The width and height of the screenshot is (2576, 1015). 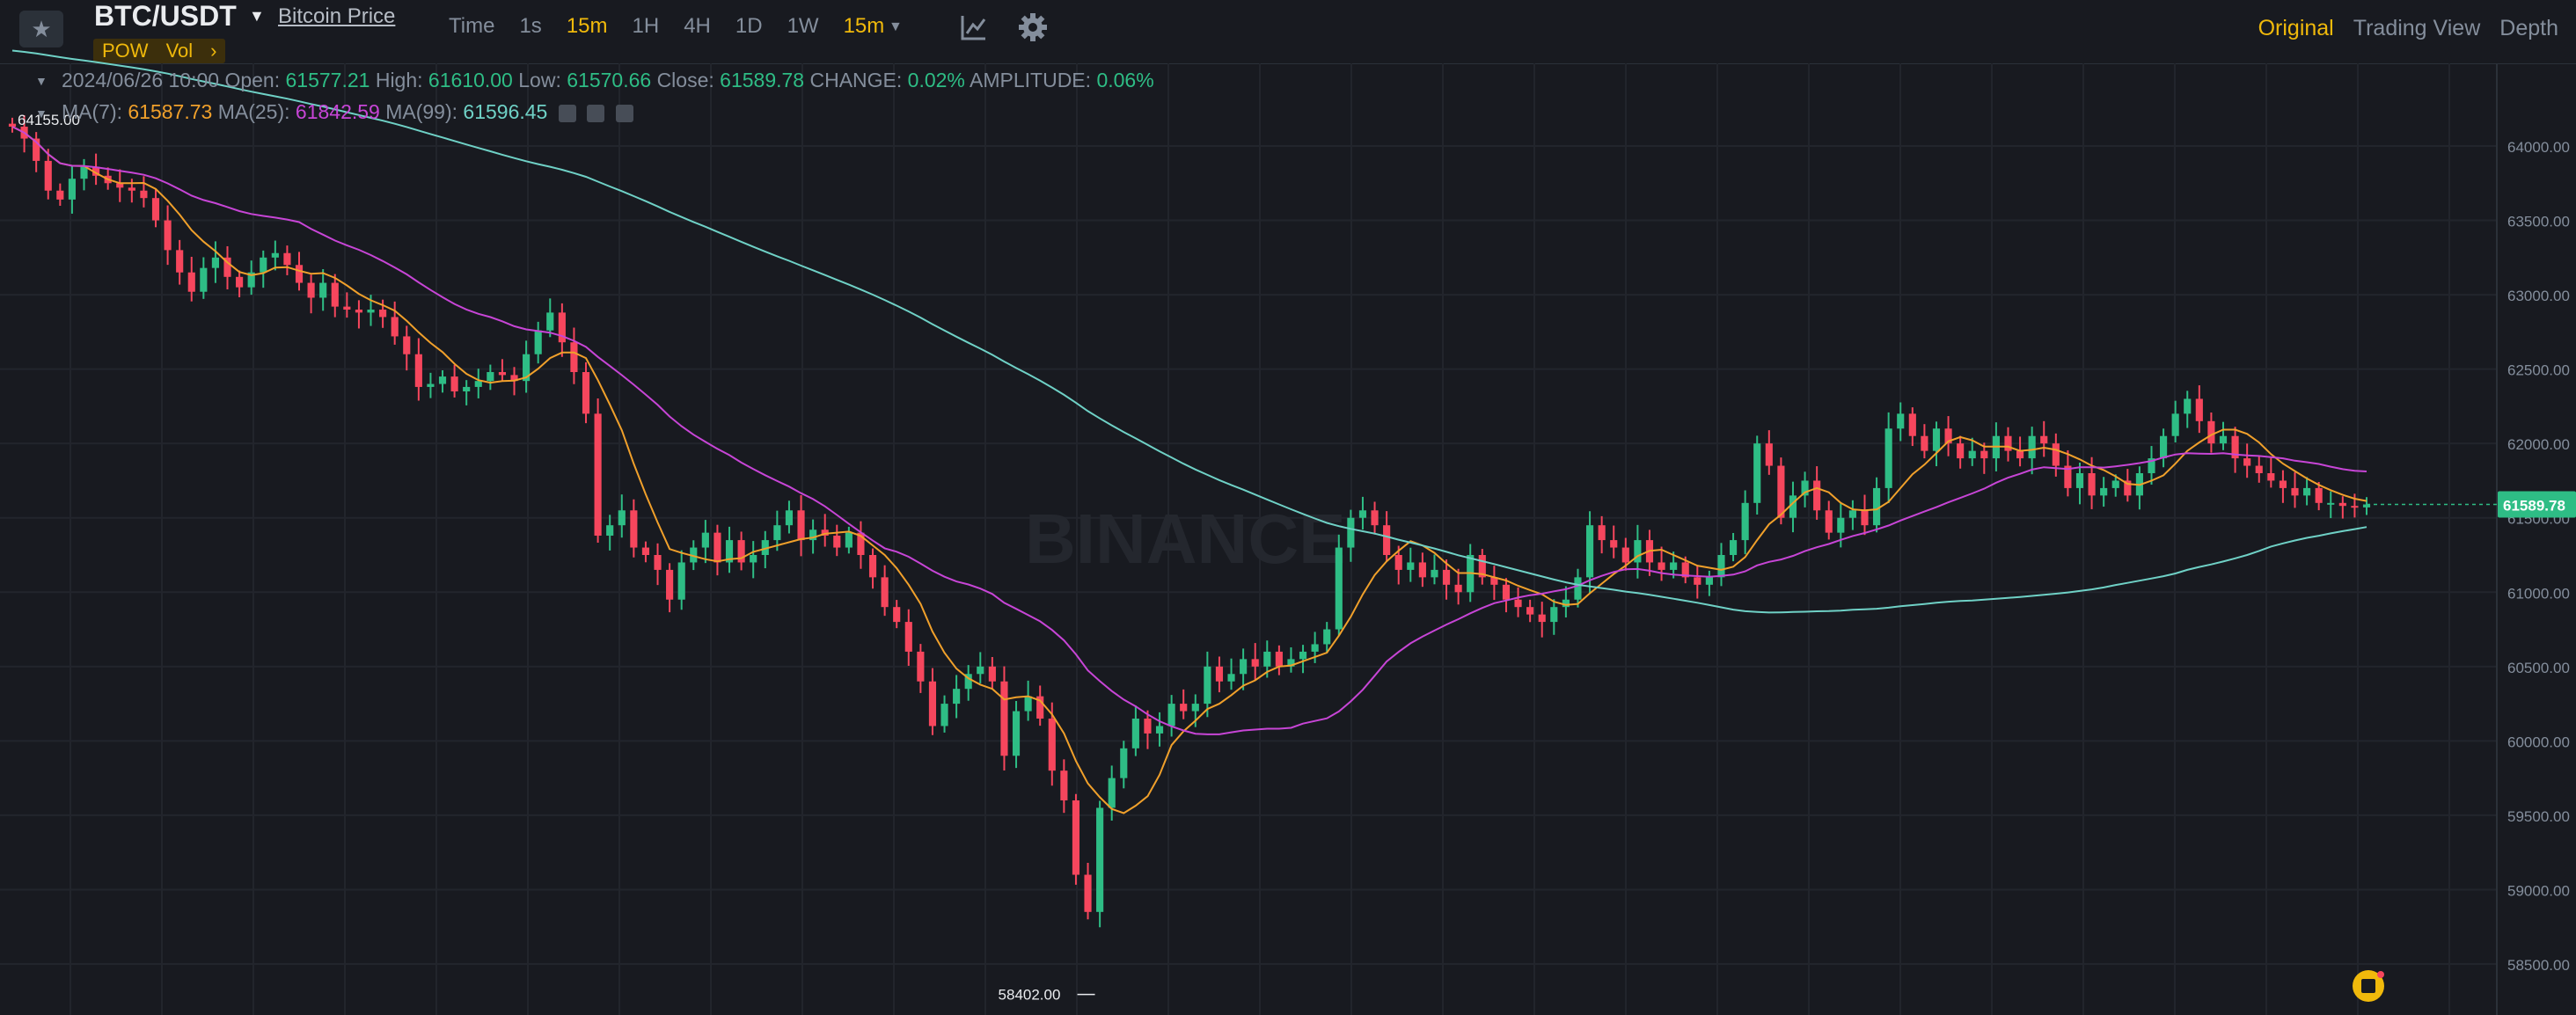 What do you see at coordinates (2538, 593) in the screenshot?
I see `y-tick-label: 61000.00` at bounding box center [2538, 593].